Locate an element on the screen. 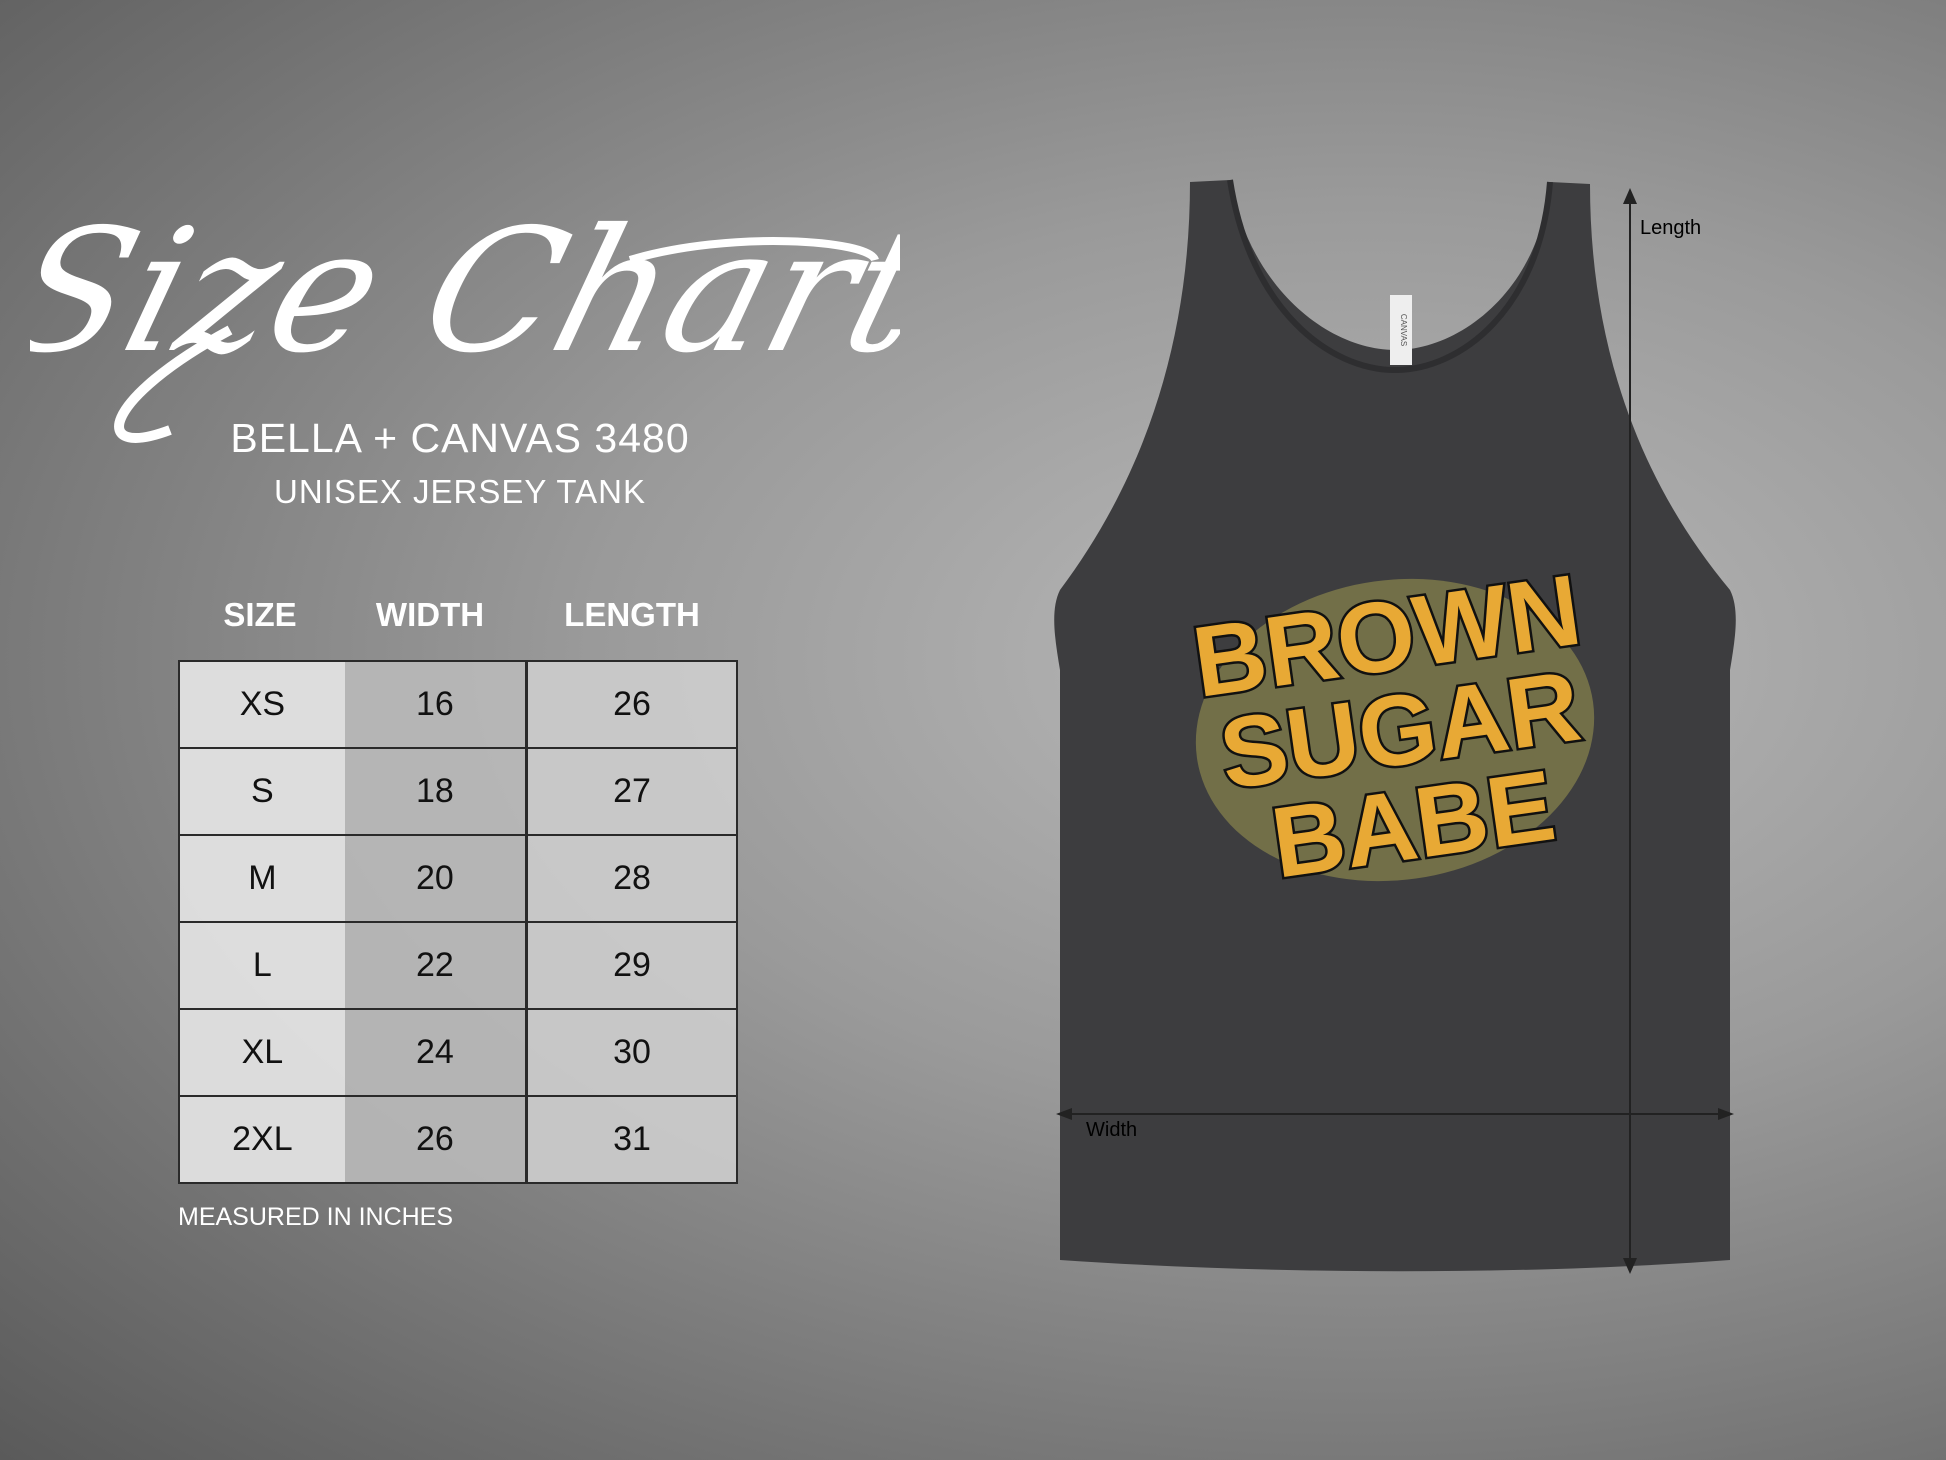  width-cell: 24 is located at coordinates (435, 1052).